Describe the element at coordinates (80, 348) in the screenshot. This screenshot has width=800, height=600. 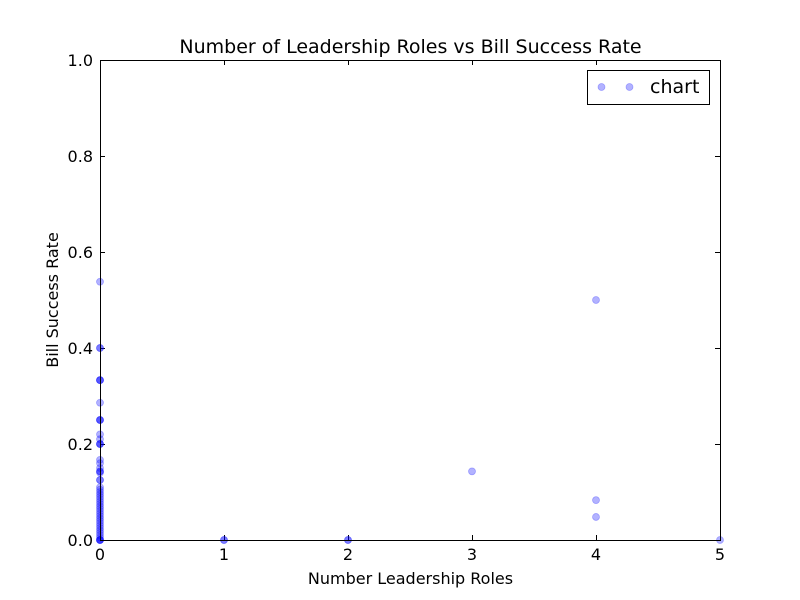
I see `y-tick-label: 0.4` at that location.